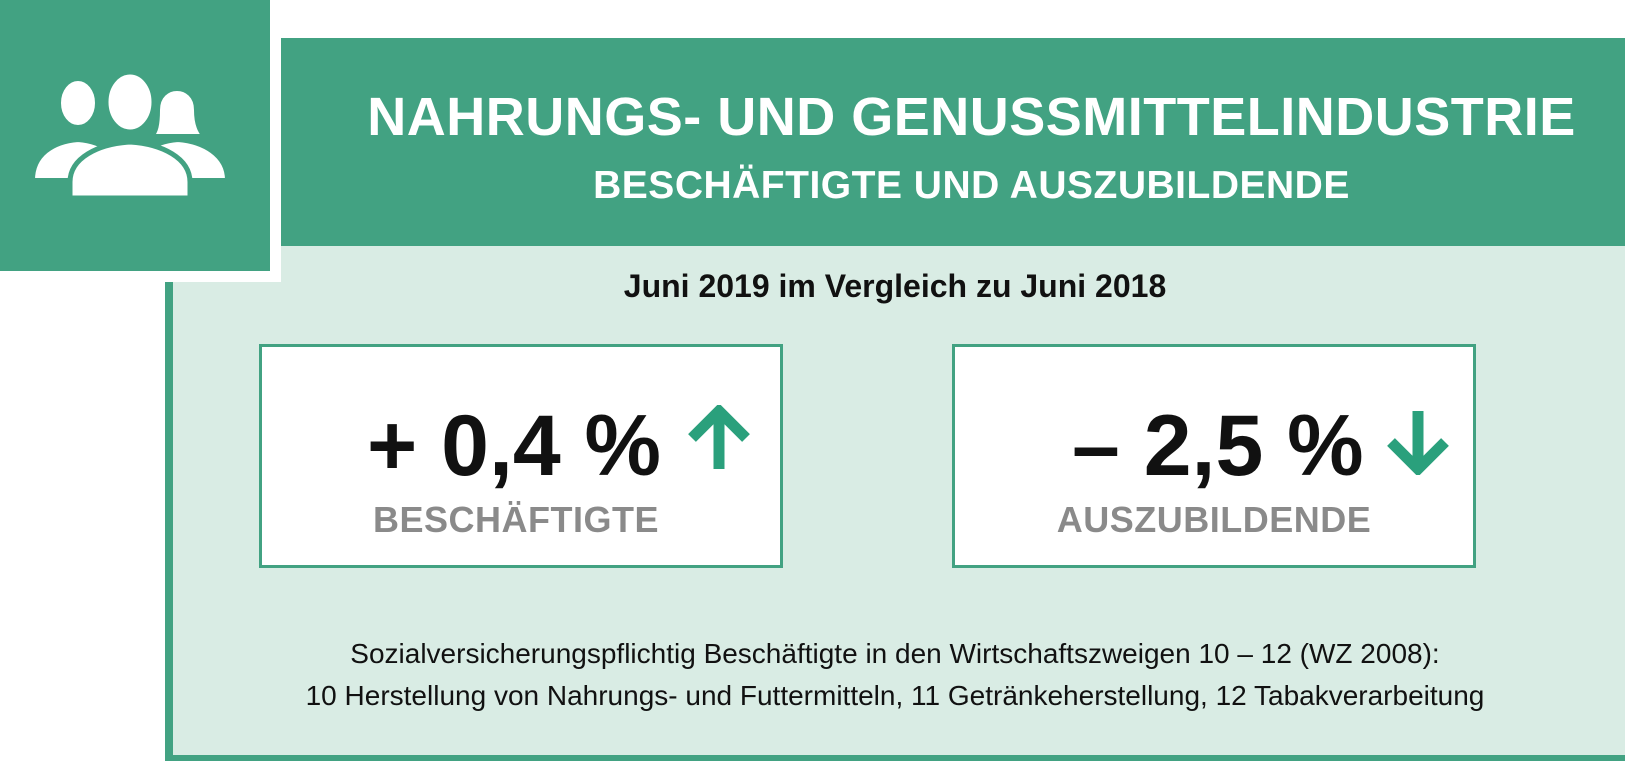  Describe the element at coordinates (971, 117) in the screenshot. I see `page-title: NAHRUNGS- UND GENUSSMITTELINDUSTRIE` at that location.